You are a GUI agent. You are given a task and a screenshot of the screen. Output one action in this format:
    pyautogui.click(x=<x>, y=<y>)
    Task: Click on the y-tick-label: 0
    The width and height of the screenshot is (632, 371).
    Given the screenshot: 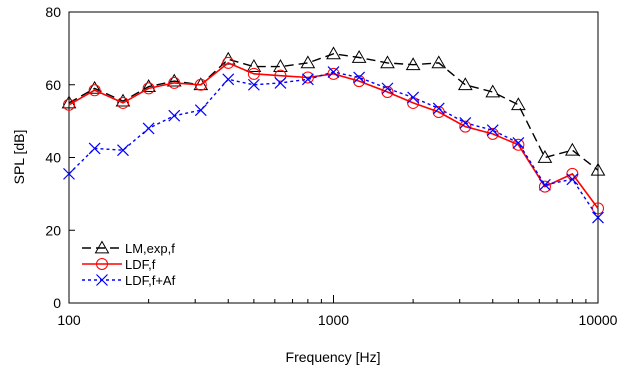 What is the action you would take?
    pyautogui.click(x=57, y=303)
    